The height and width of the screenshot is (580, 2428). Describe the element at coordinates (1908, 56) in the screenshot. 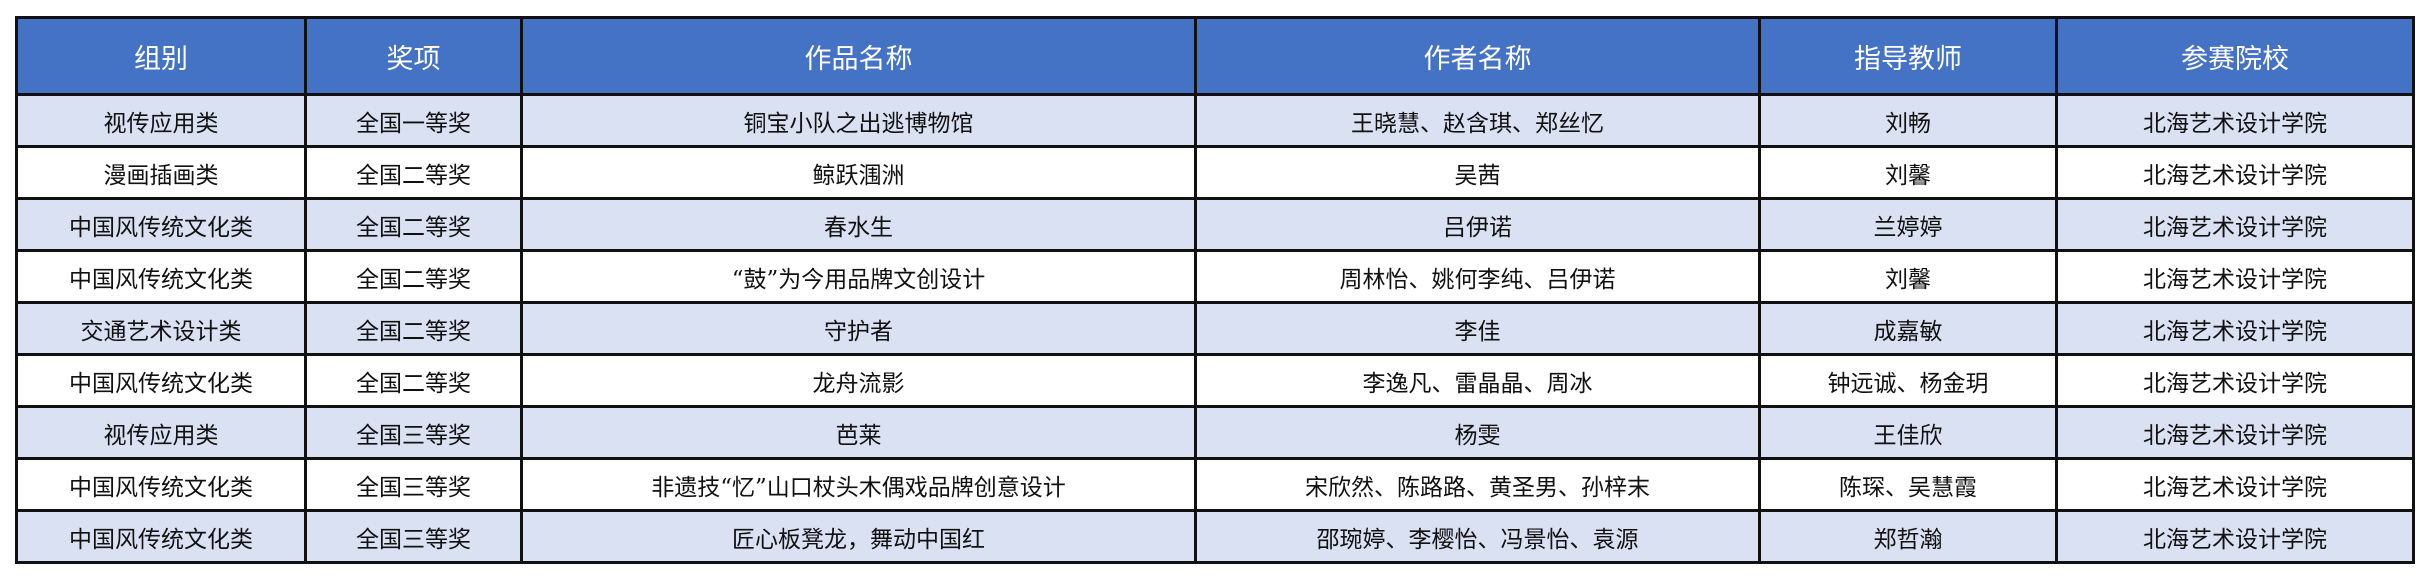

I see `column-header-advisor: 指导教师` at that location.